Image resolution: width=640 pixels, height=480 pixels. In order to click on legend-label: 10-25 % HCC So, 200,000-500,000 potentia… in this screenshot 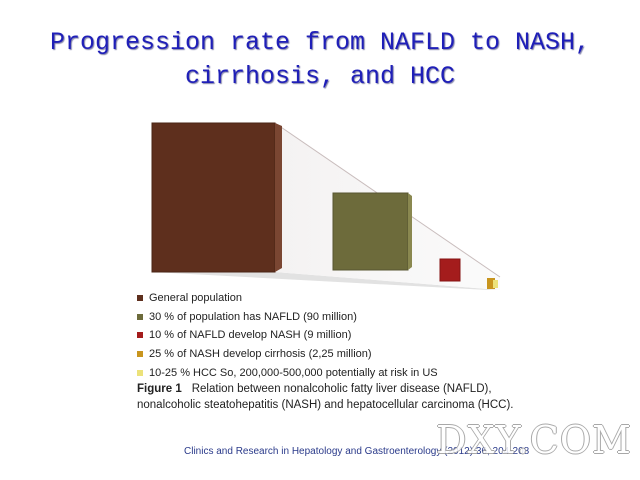, I will do `click(293, 372)`.